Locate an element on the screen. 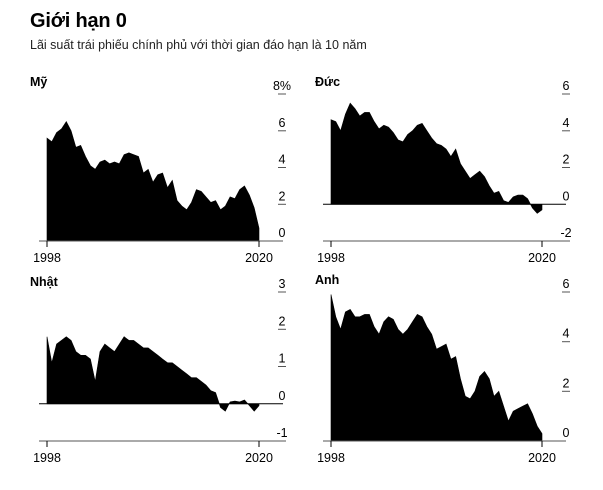 This screenshot has height=490, width=603. y-tick-label: 1 is located at coordinates (282, 359).